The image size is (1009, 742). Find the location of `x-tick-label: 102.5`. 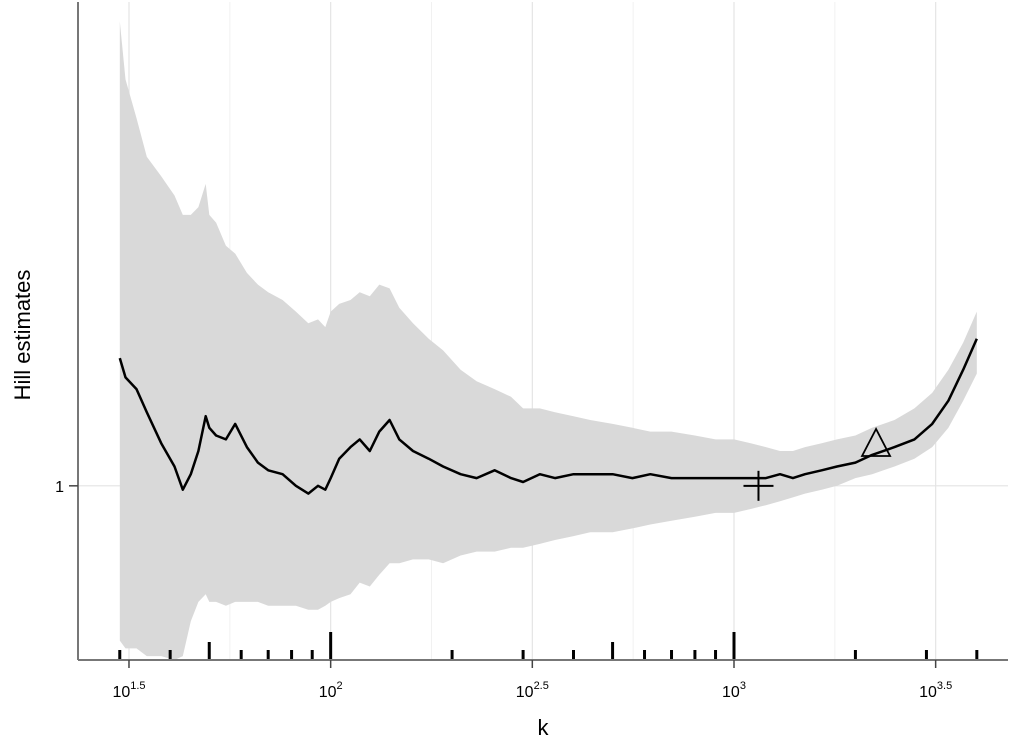

x-tick-label: 102.5 is located at coordinates (532, 690).